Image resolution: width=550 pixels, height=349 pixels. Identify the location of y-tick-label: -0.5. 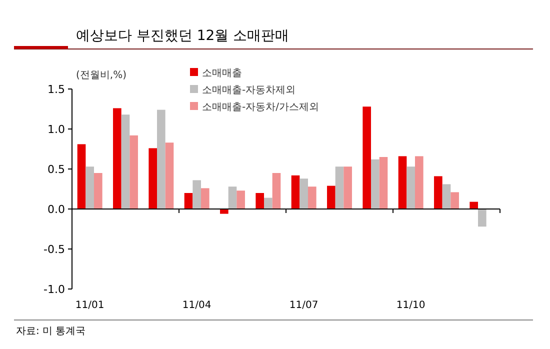
(54, 249).